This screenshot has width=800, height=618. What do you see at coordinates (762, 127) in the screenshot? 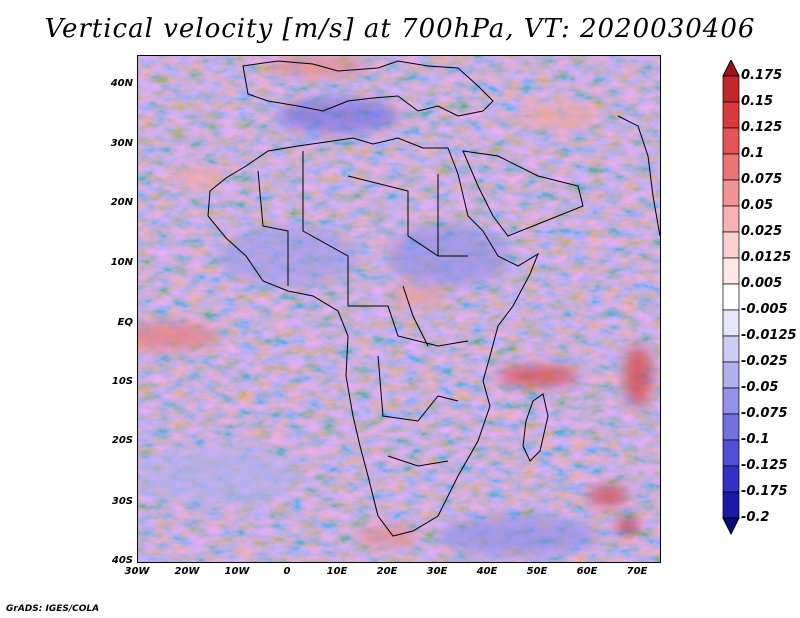
I see `colorbar-tick-label: 0.125` at bounding box center [762, 127].